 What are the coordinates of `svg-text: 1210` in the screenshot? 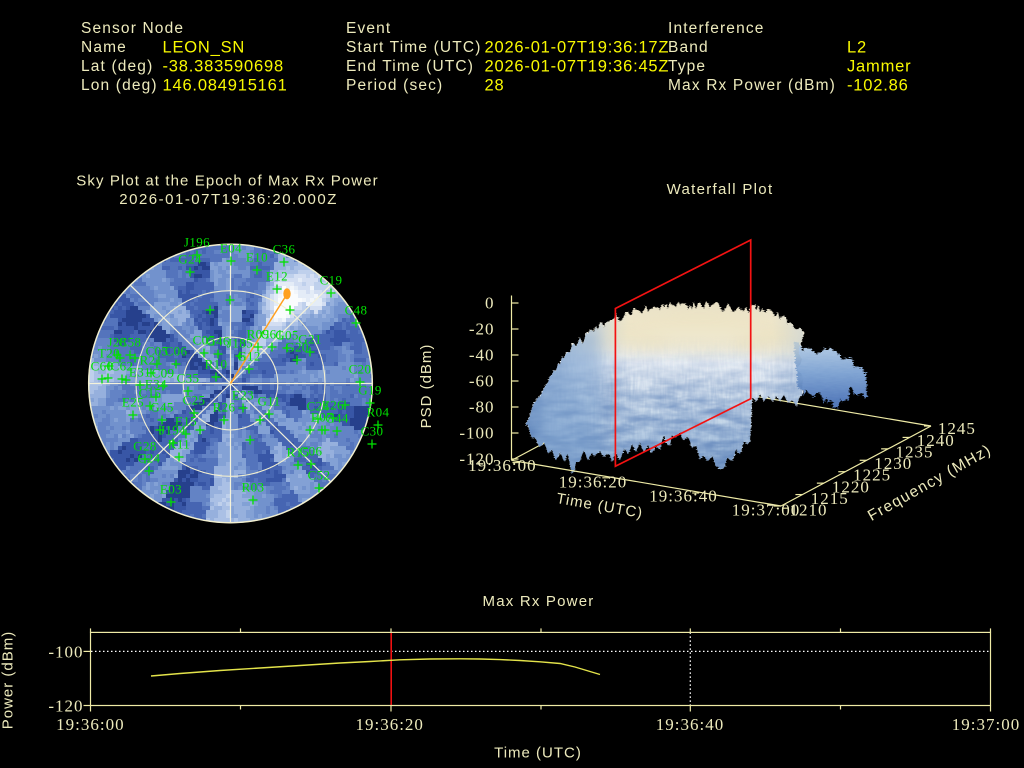 It's located at (809, 510).